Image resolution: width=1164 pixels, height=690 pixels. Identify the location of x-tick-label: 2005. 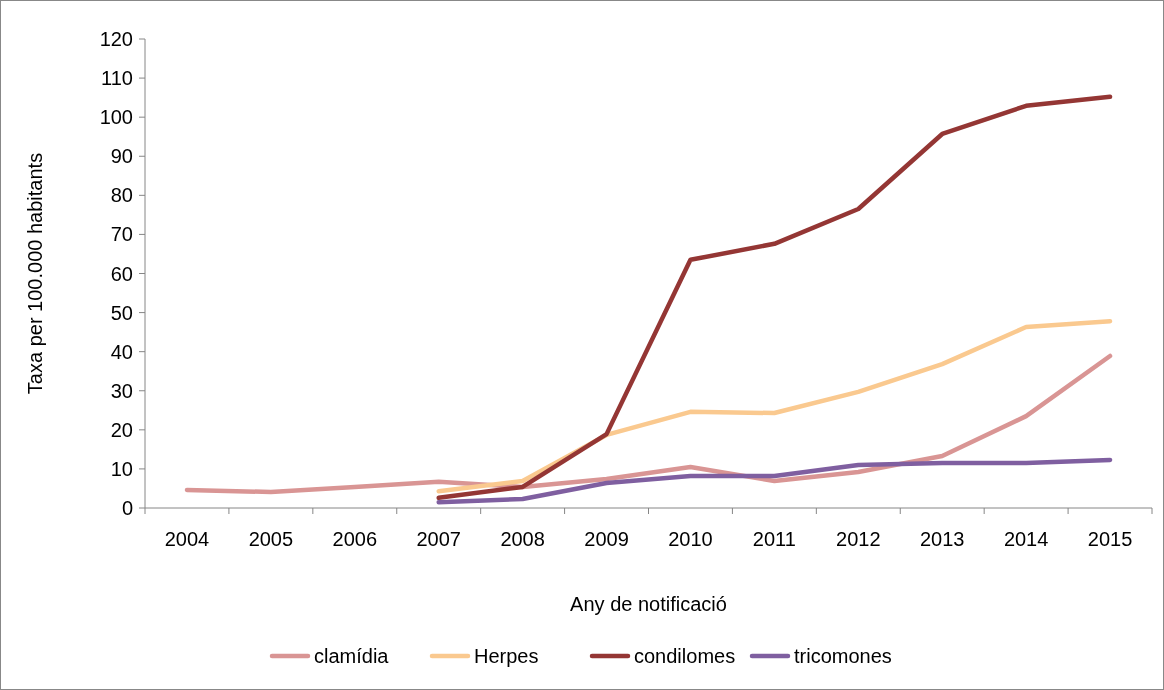
(271, 539).